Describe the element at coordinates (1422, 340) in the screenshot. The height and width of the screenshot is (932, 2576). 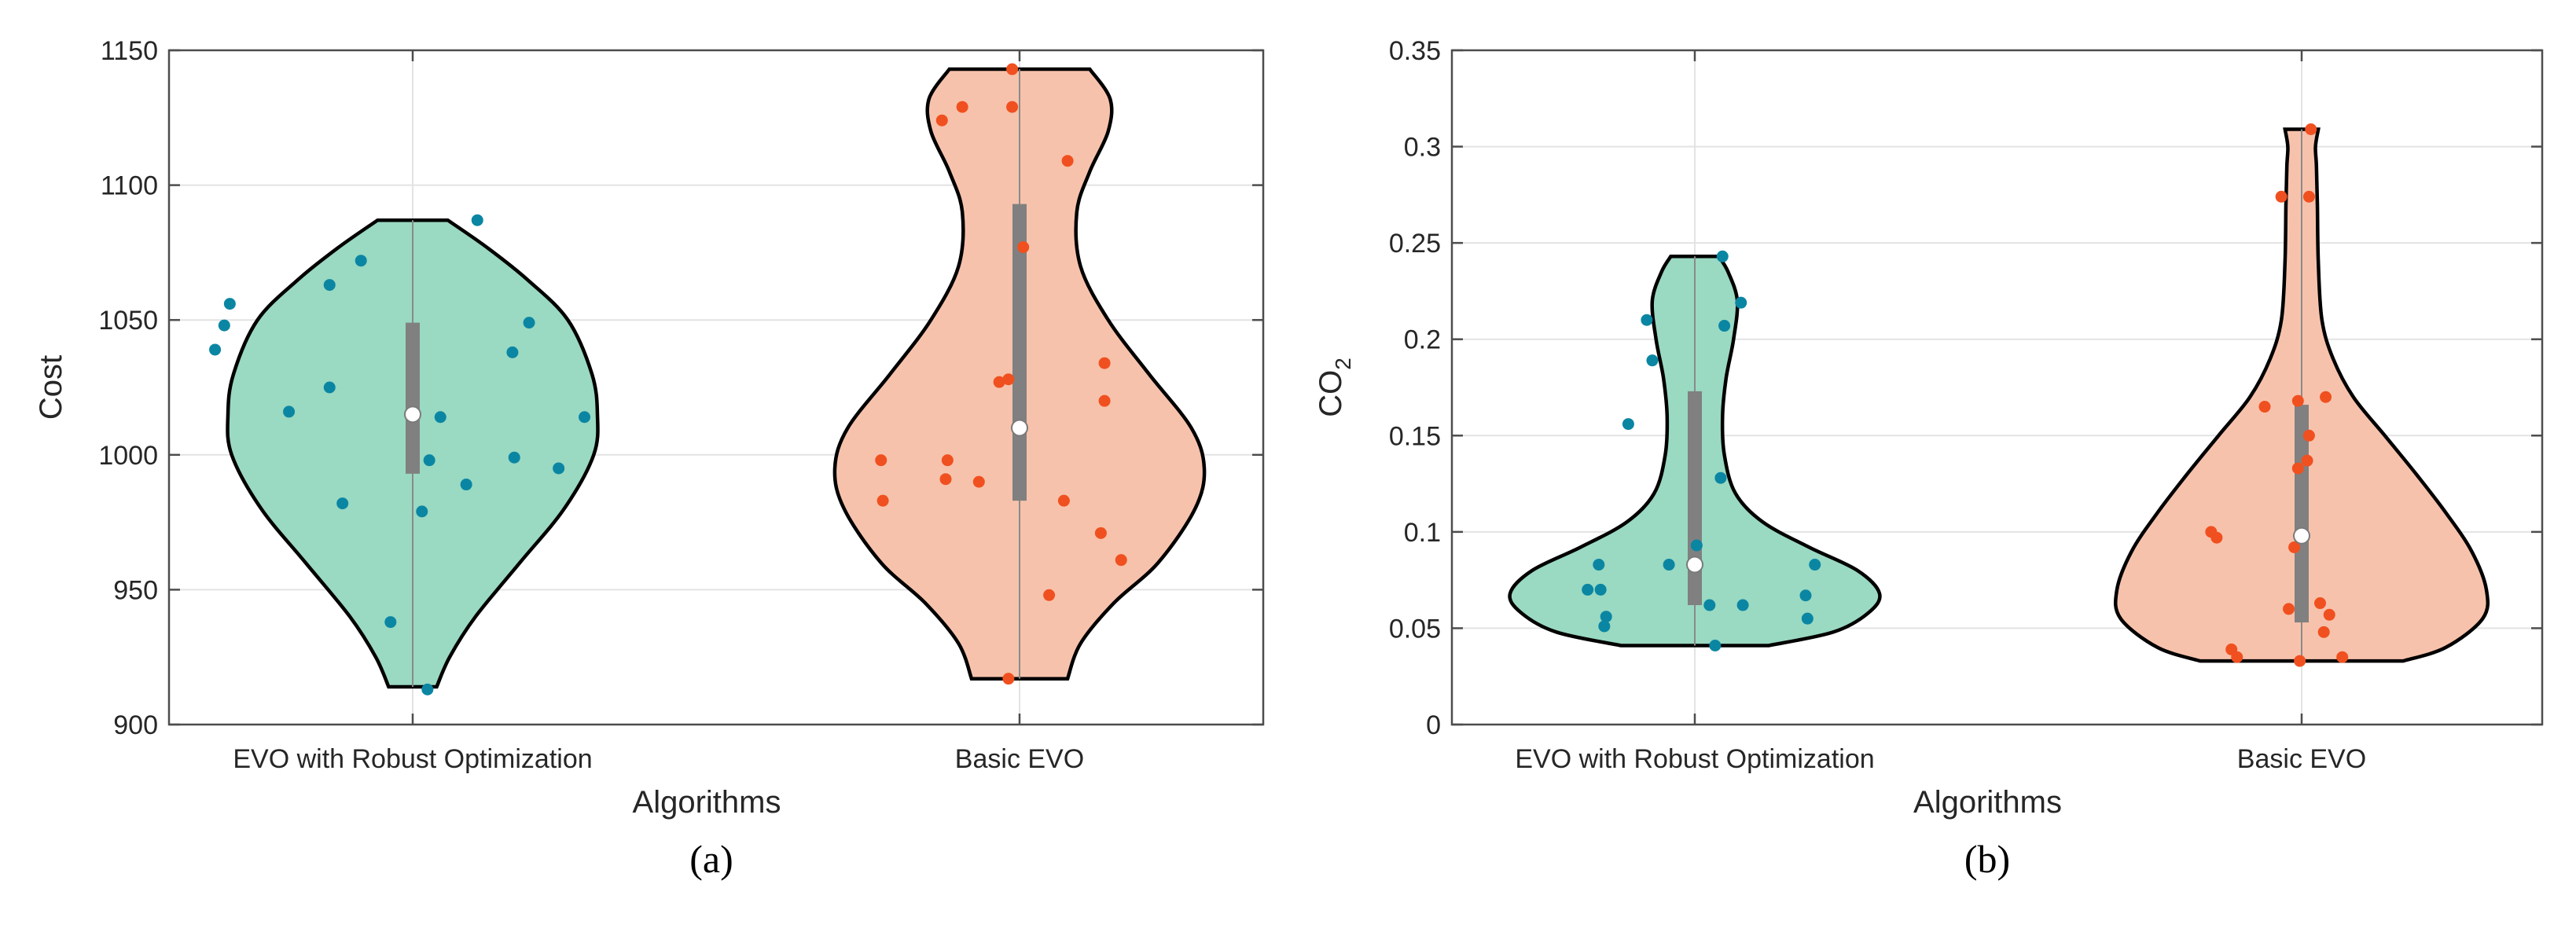
I see `y-tick-label: 0.2` at that location.